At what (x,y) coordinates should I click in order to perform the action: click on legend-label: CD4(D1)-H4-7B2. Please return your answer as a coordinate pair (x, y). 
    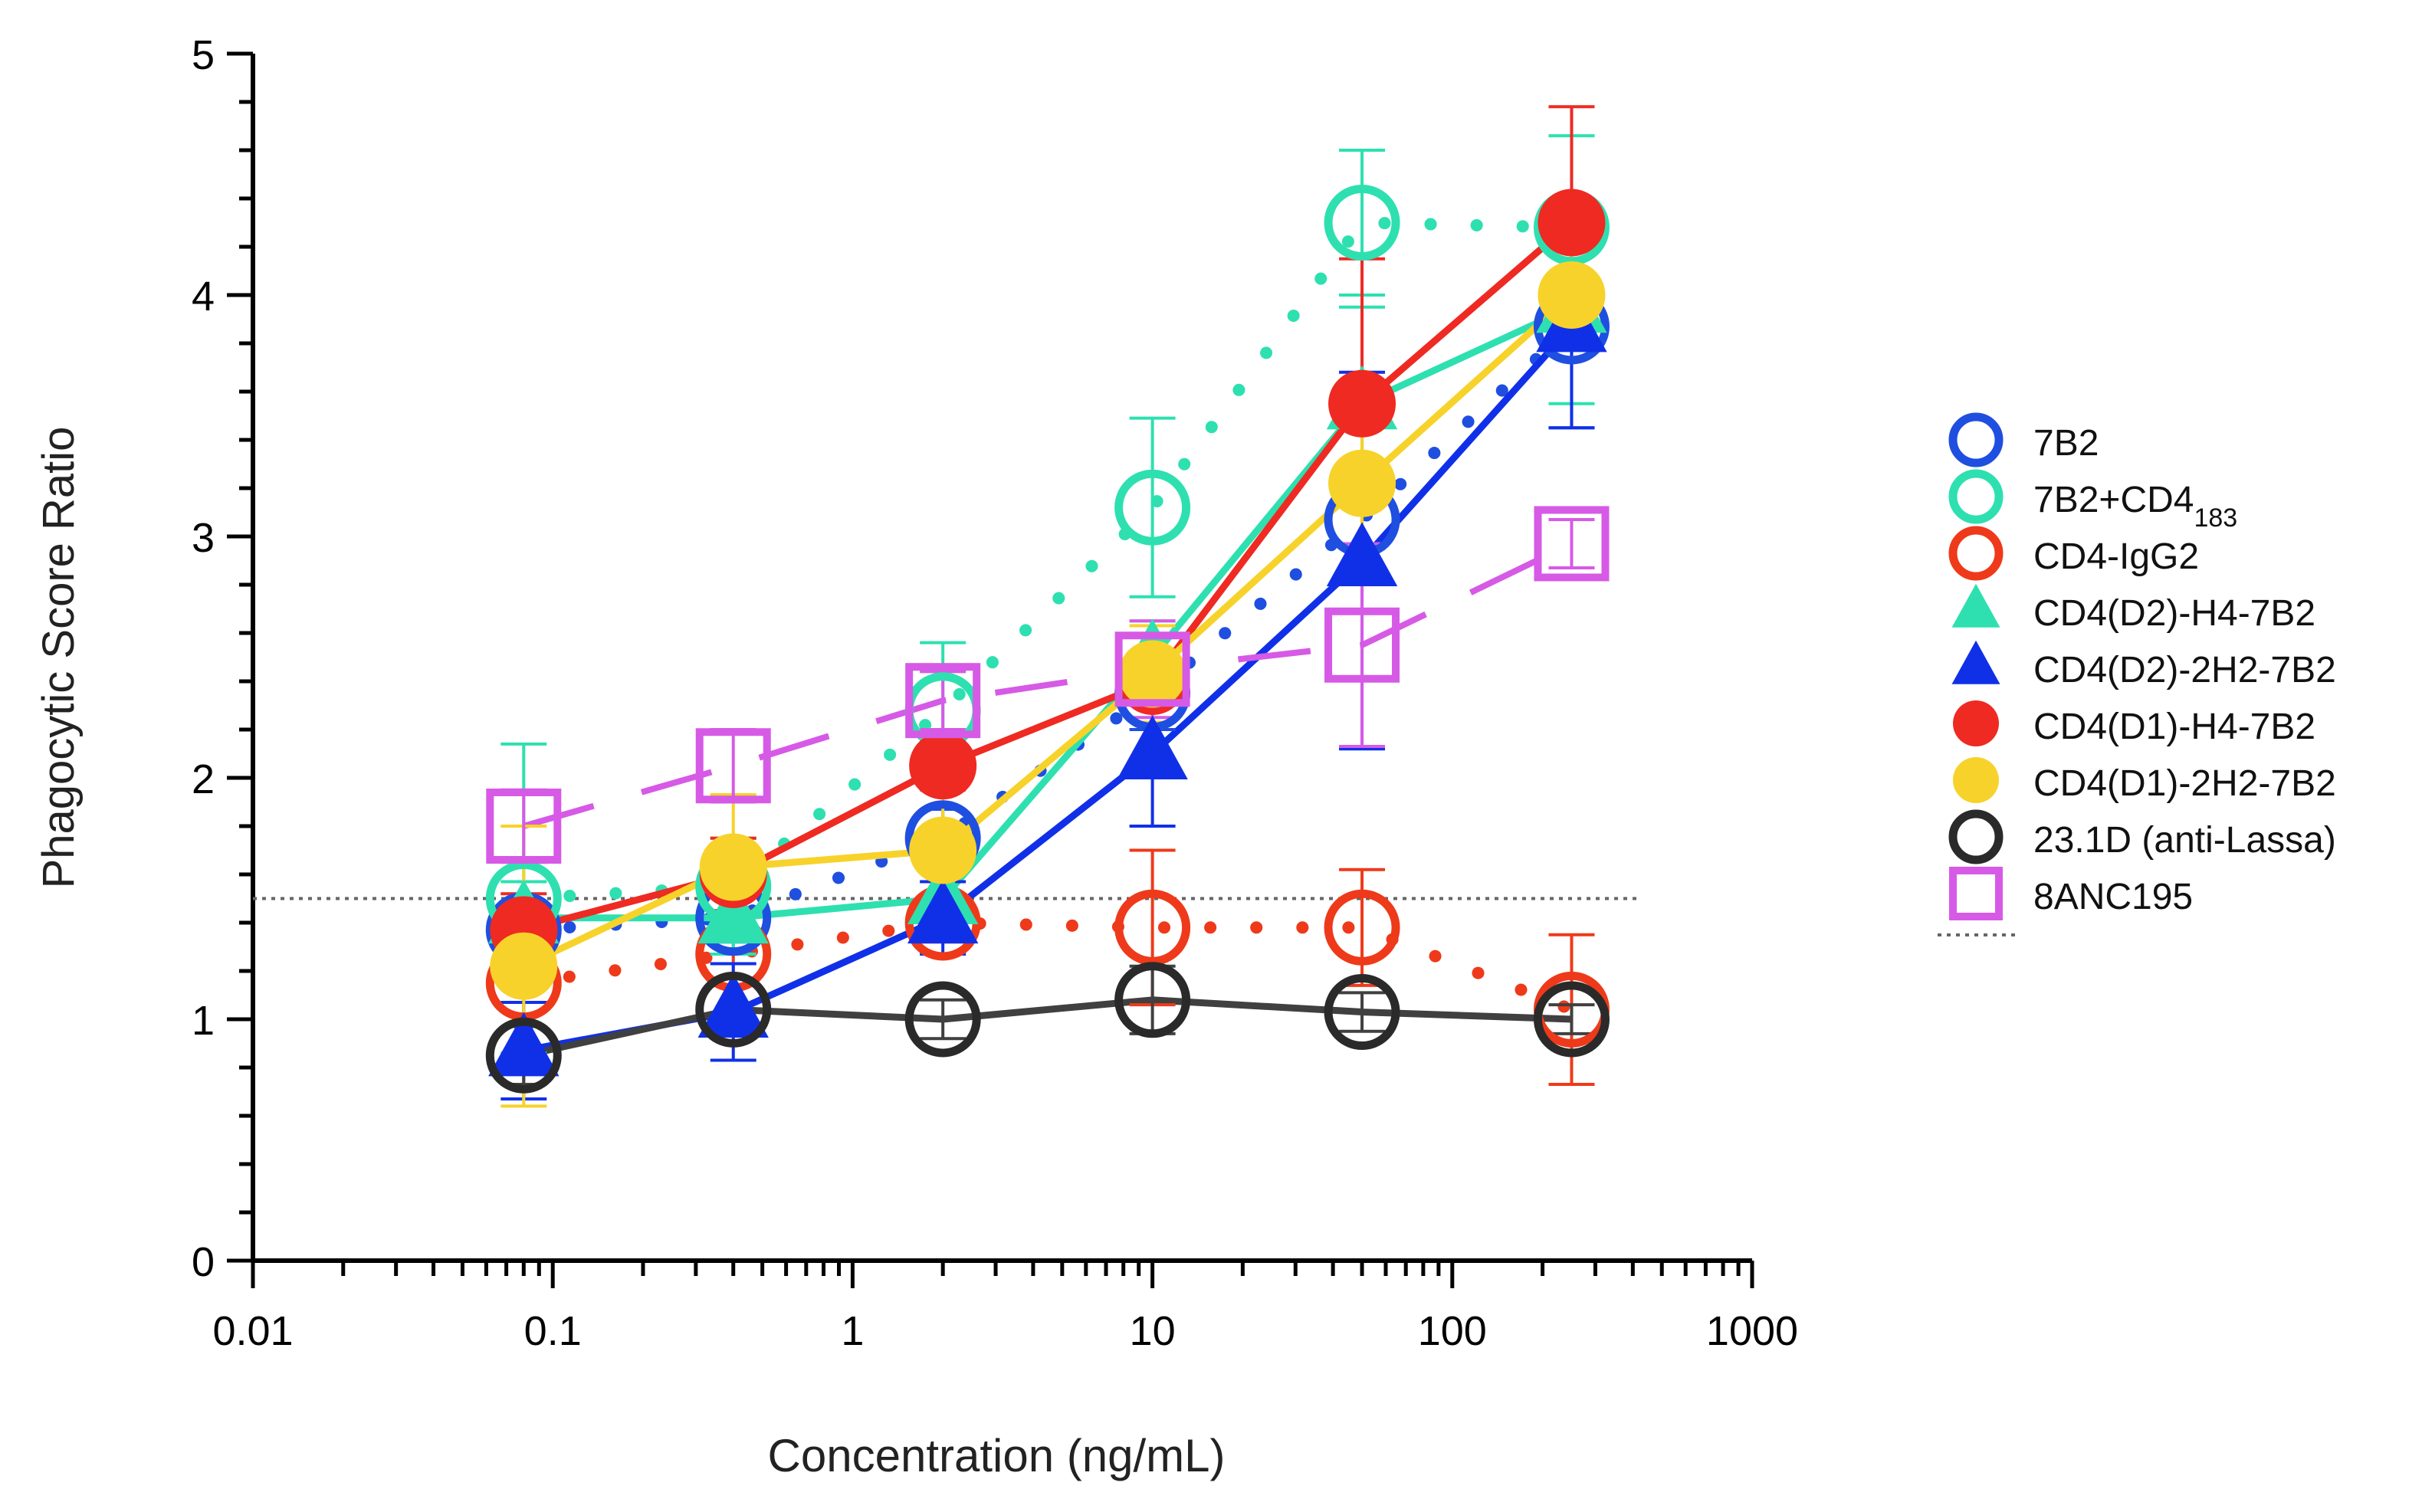
    Looking at the image, I should click on (2174, 727).